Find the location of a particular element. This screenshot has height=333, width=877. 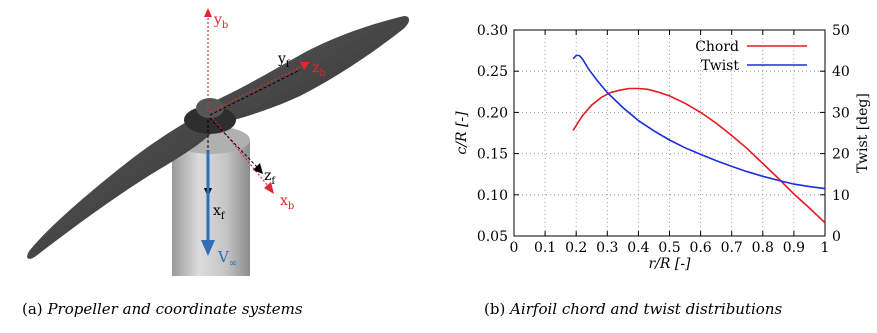

x-axis-label: r/R [-] is located at coordinates (669, 264).